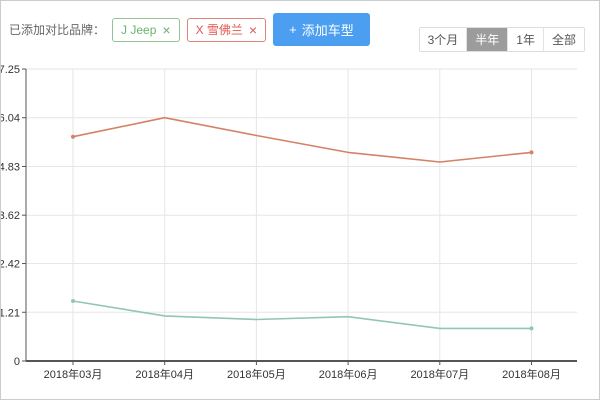  What do you see at coordinates (327, 30) in the screenshot?
I see `add-model-label: 添加车型` at bounding box center [327, 30].